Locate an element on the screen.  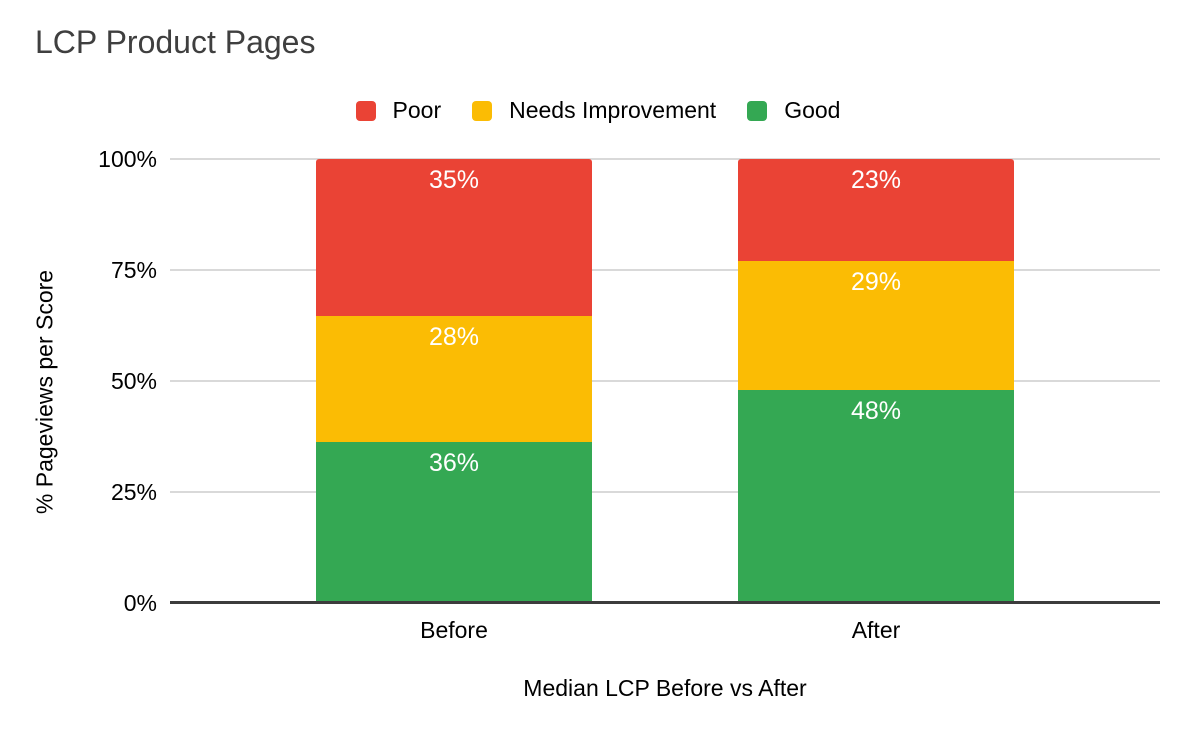
legend-item-needs-improvement: Needs Improvement is located at coordinates (594, 110).